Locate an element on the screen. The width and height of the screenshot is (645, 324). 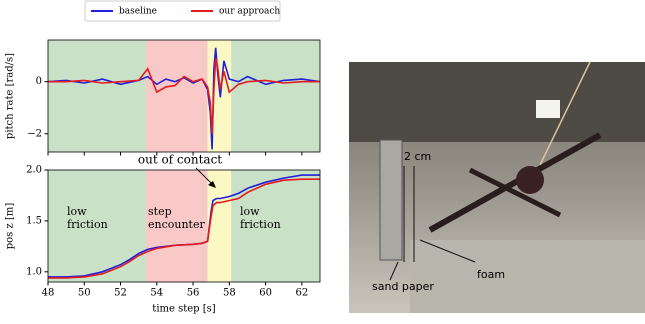
arrow-head is located at coordinates (212, 184).